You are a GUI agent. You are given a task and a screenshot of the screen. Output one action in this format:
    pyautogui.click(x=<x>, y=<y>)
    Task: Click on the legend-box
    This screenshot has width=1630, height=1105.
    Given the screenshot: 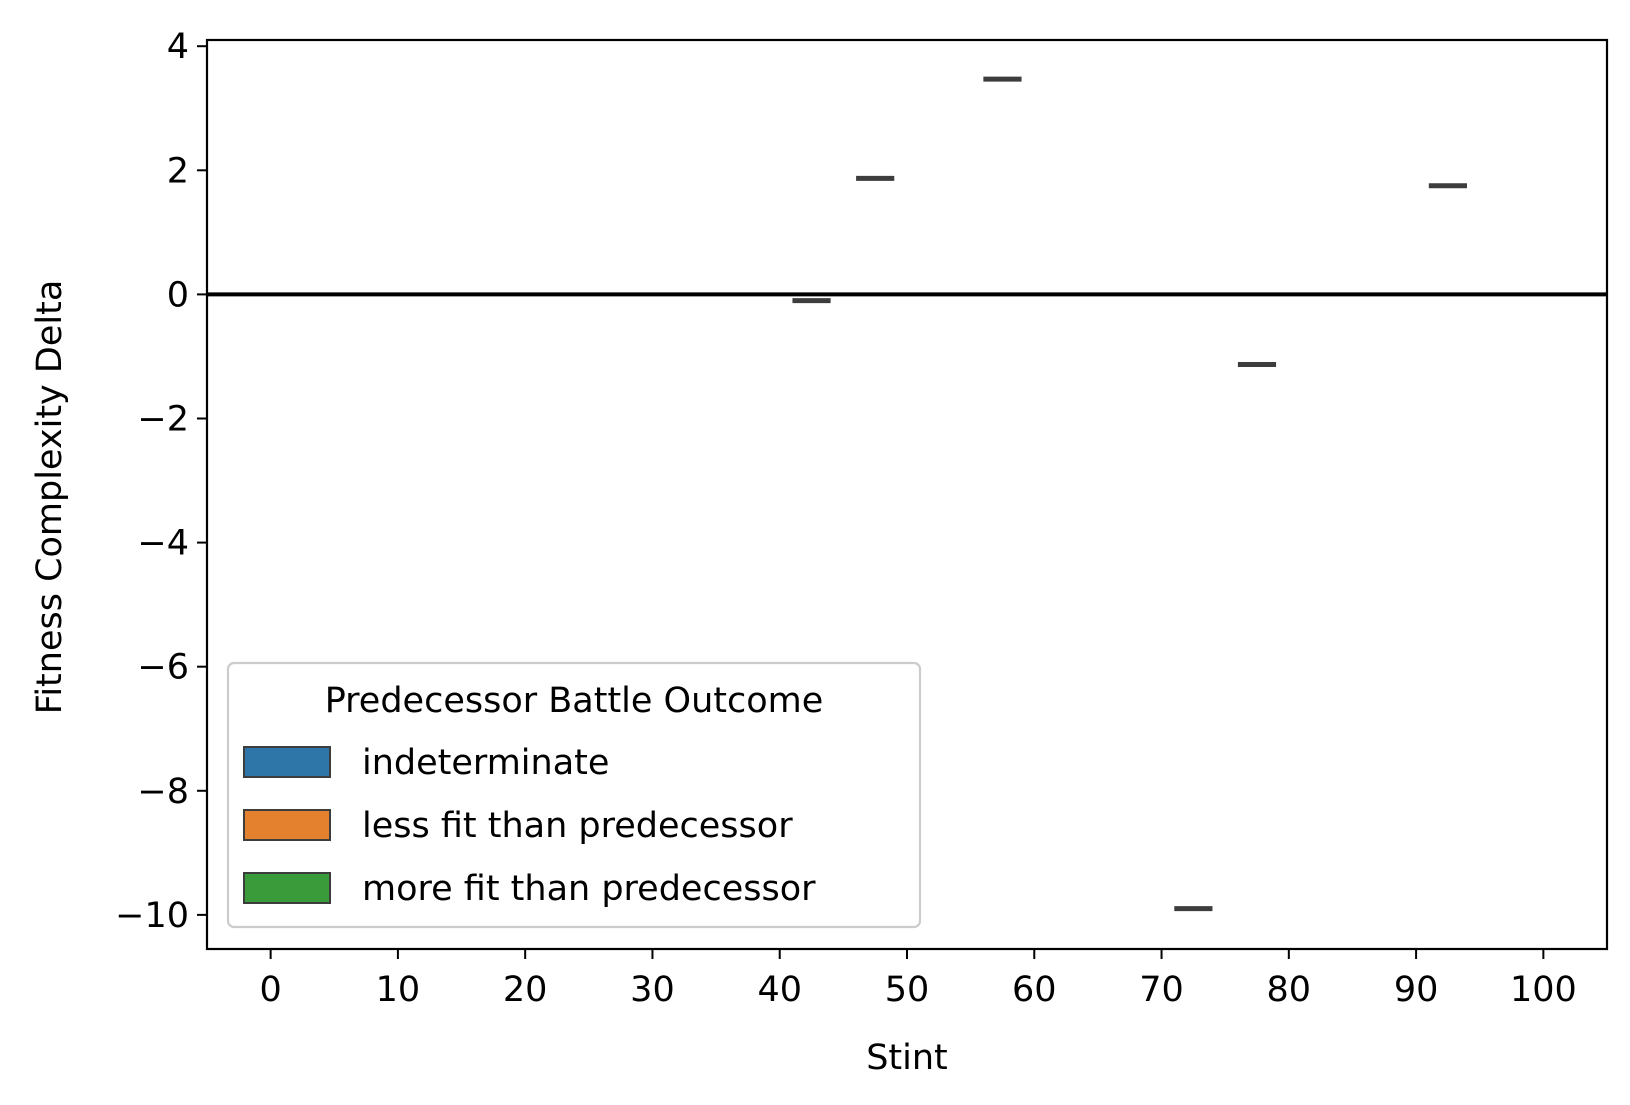 What is the action you would take?
    pyautogui.click(x=574, y=795)
    